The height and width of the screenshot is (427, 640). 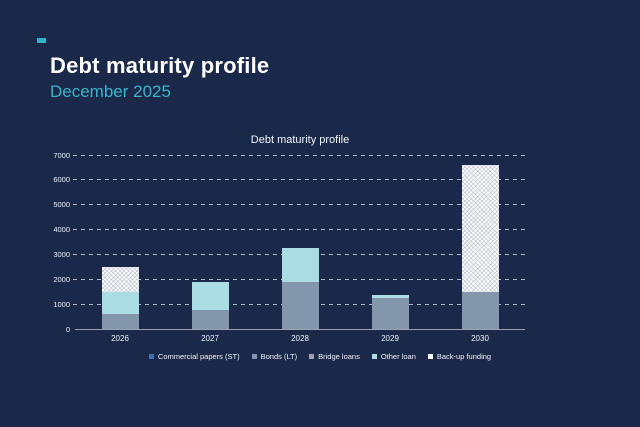 I want to click on y-tick-label: 7000, so click(x=61, y=155).